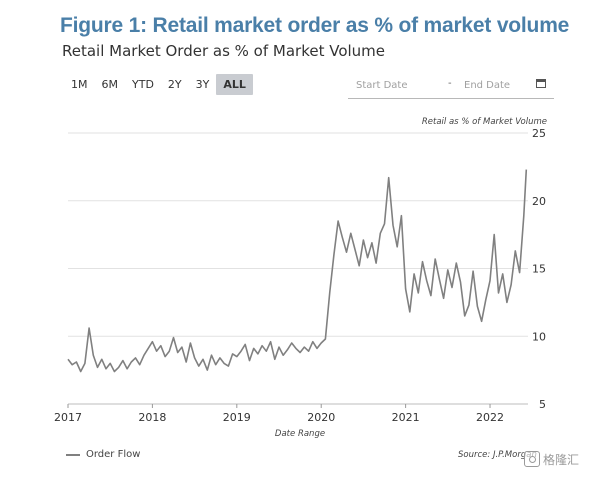  Describe the element at coordinates (174, 84) in the screenshot. I see `range-button-2y: 2Y` at that location.